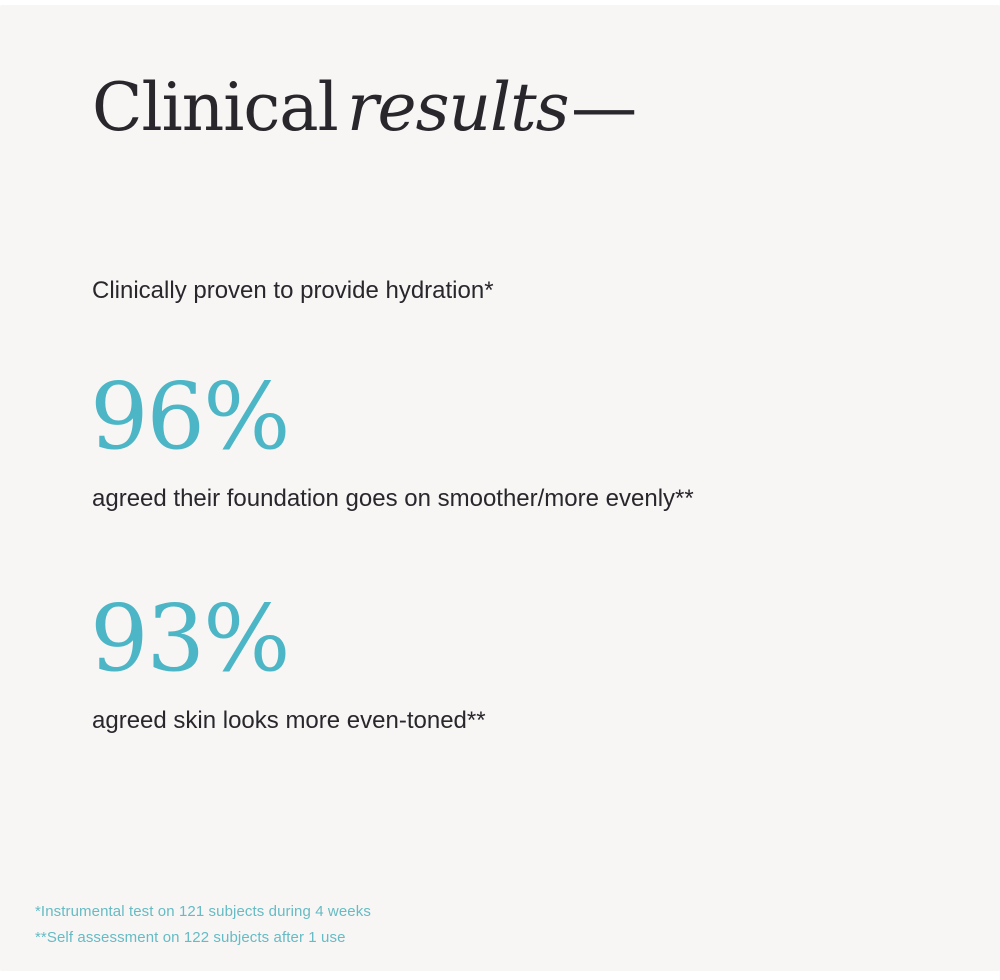 The image size is (1000, 980). Describe the element at coordinates (215, 107) in the screenshot. I see `title-regular-text: Clinical` at that location.